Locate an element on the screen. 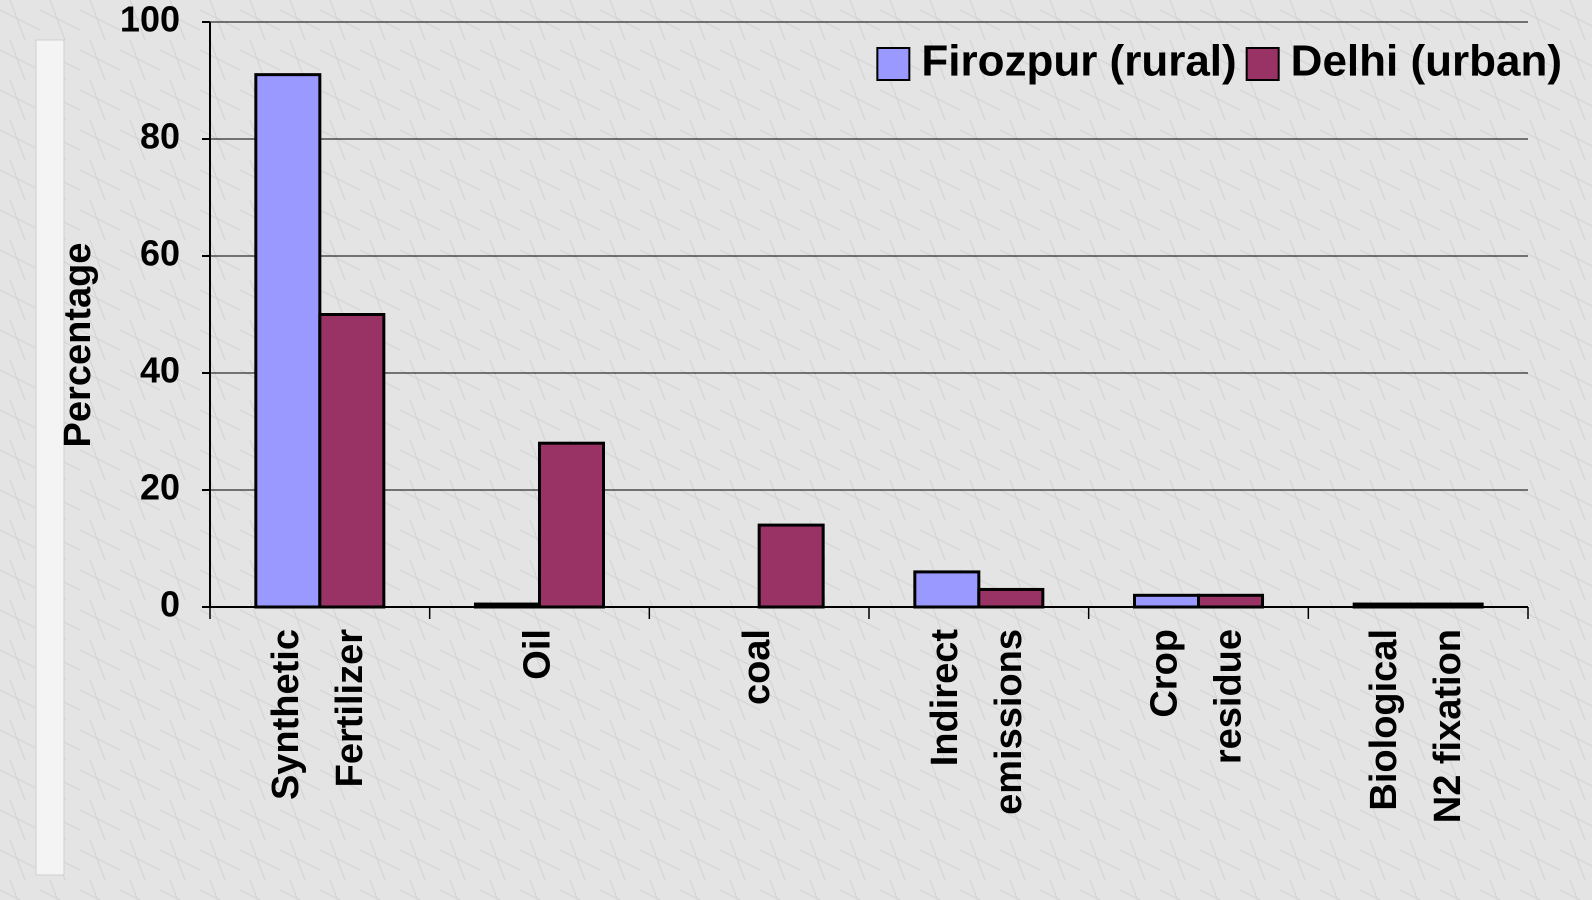 The width and height of the screenshot is (1592, 900). legend-label: Delhi (urban) is located at coordinates (1426, 61).